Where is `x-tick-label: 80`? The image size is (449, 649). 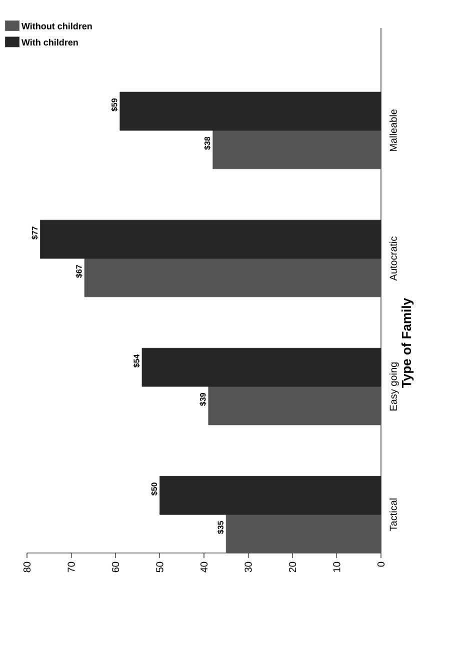 x-tick-label: 80 is located at coordinates (27, 567).